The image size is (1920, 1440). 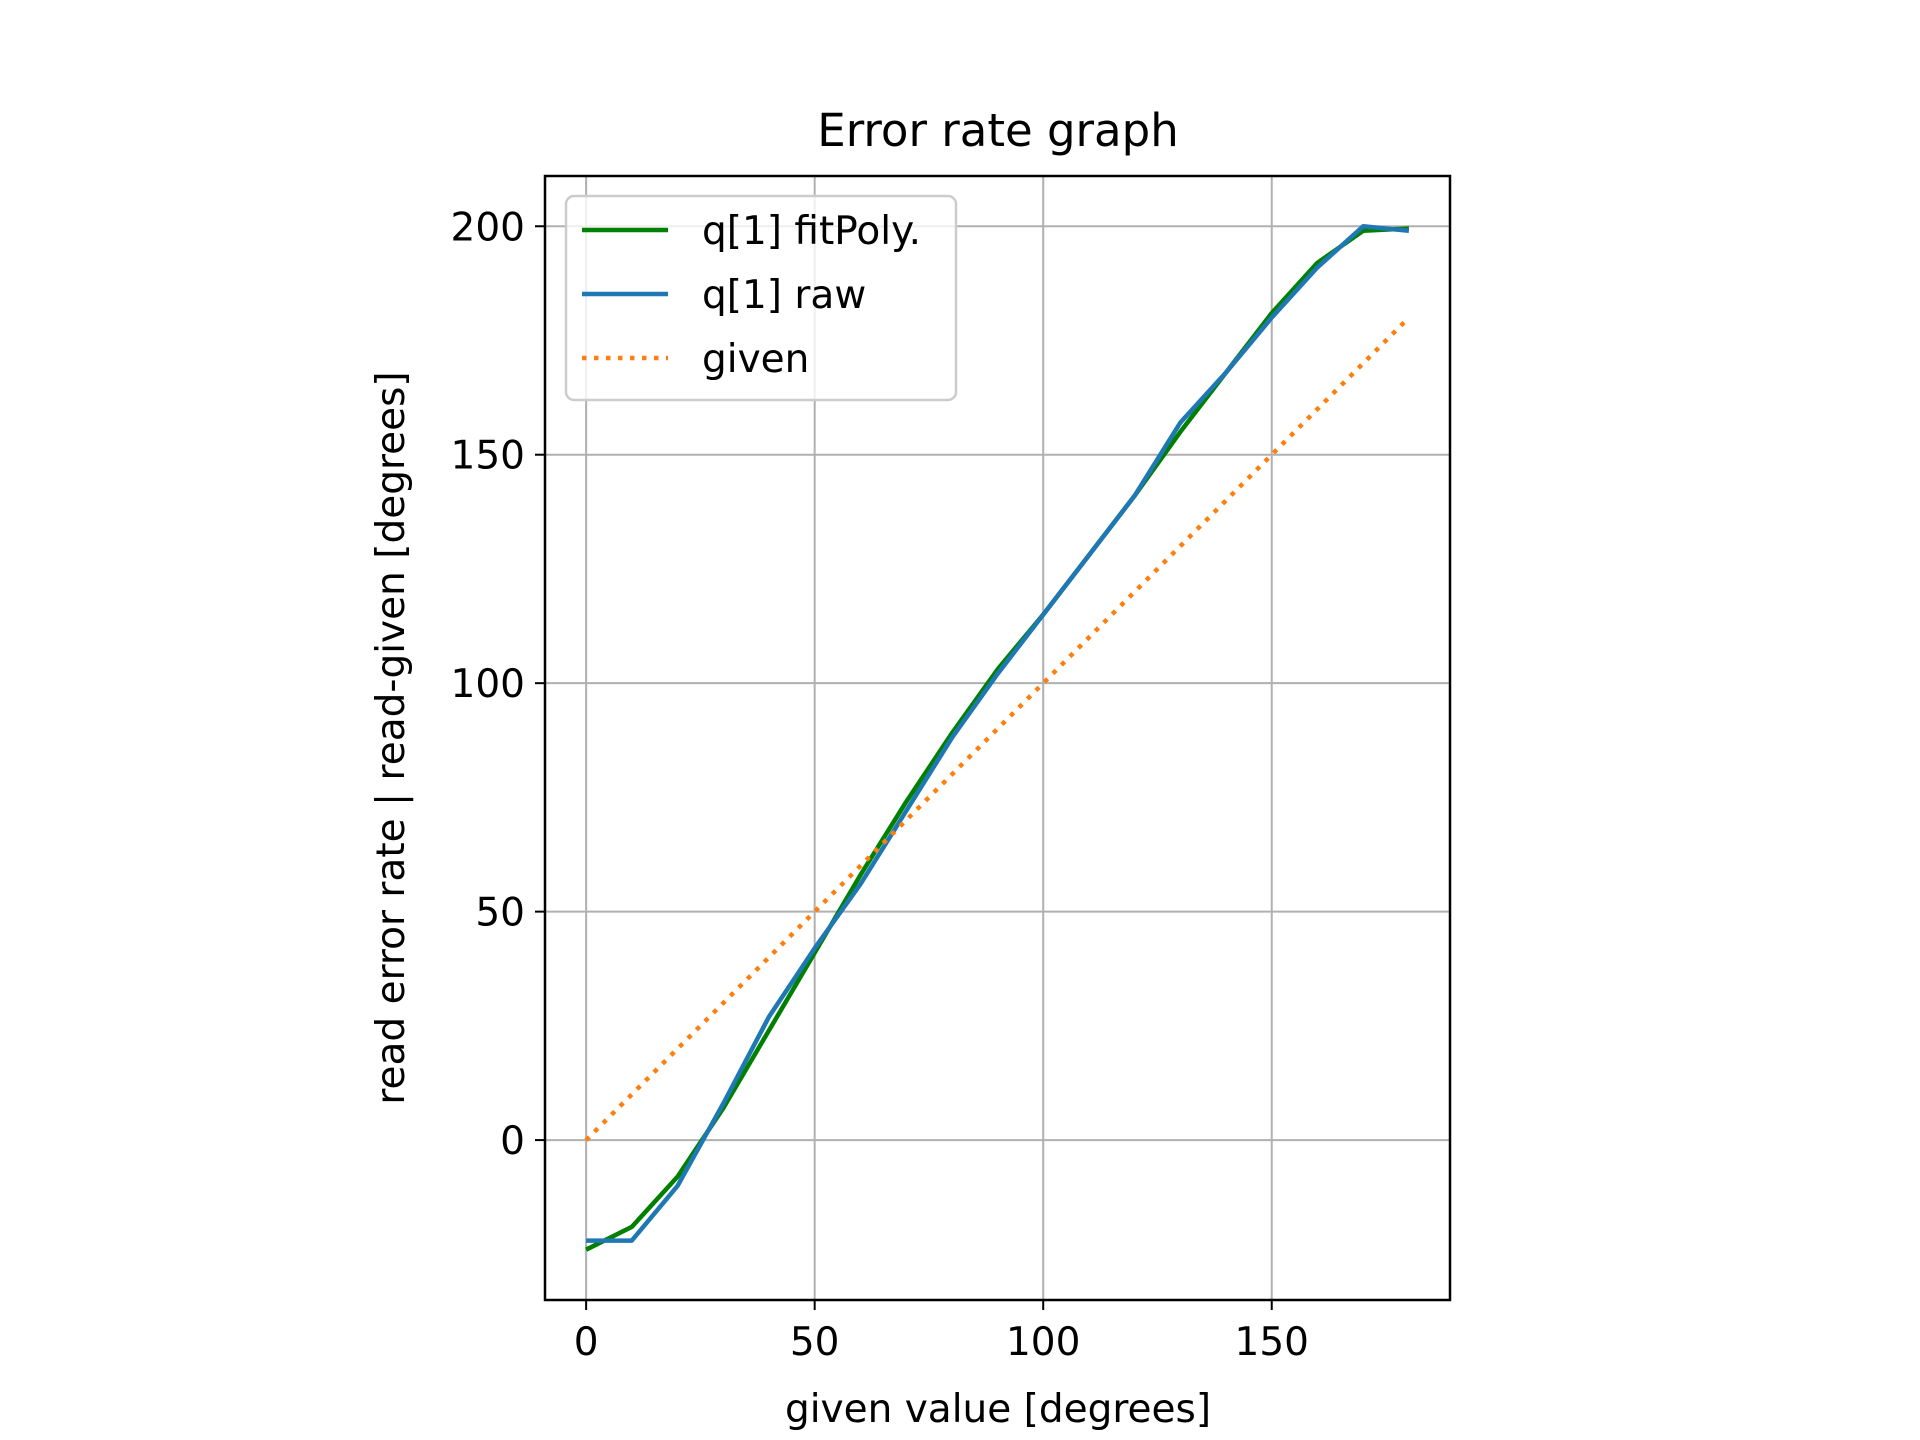 I want to click on x-tick-label: 0, so click(x=586, y=1342).